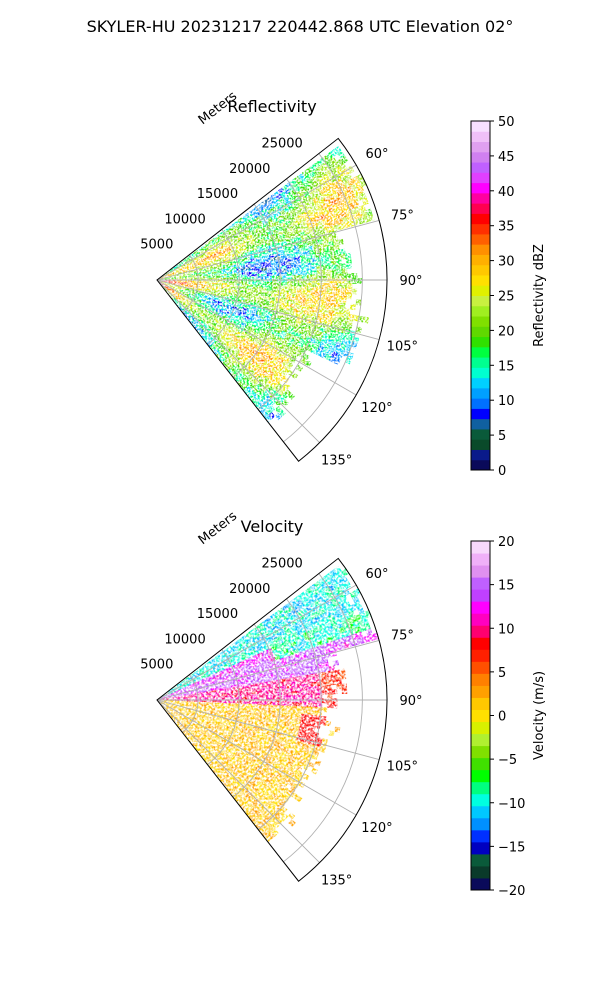  I want to click on azimuth-line, so click(238, 361).